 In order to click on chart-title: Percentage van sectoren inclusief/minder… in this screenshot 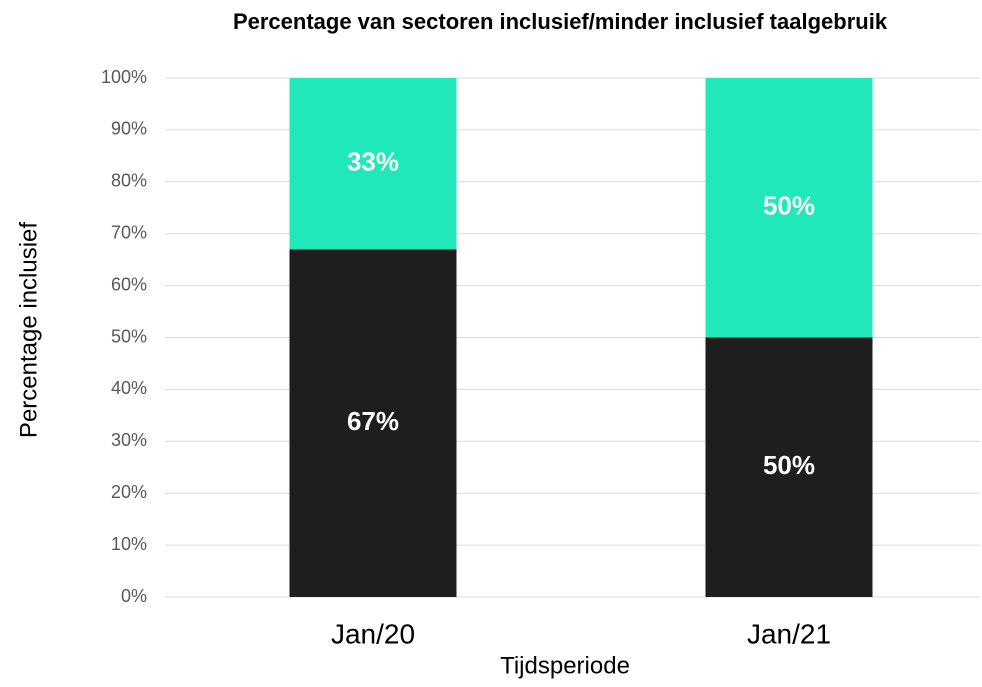, I will do `click(560, 21)`.